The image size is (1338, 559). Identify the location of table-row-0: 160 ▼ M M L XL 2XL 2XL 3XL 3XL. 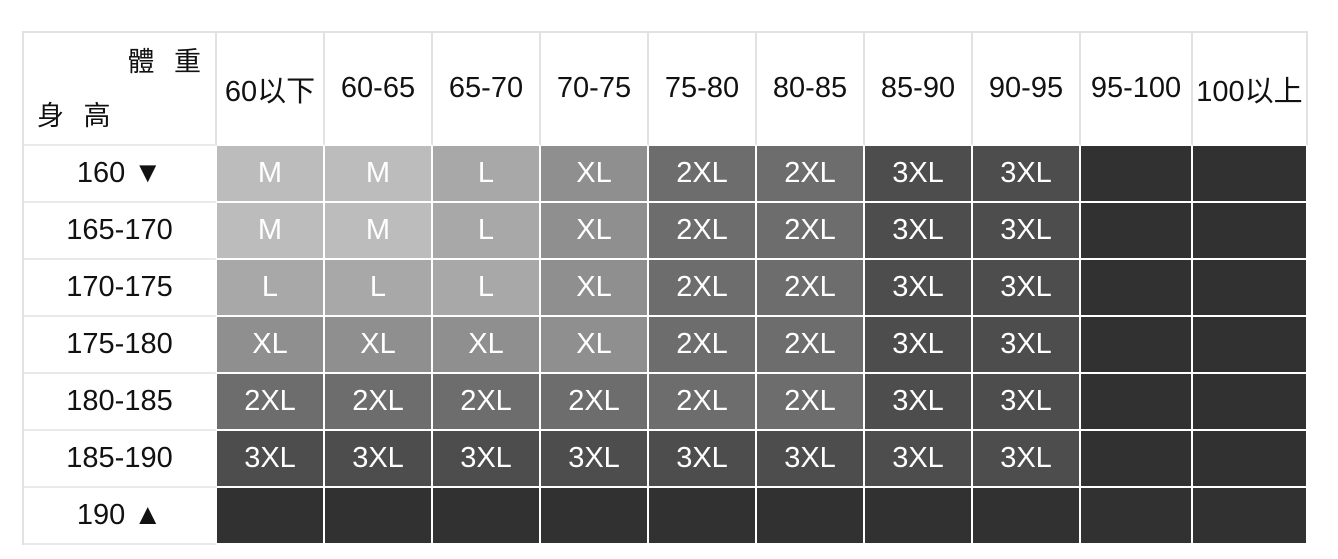
(666, 174).